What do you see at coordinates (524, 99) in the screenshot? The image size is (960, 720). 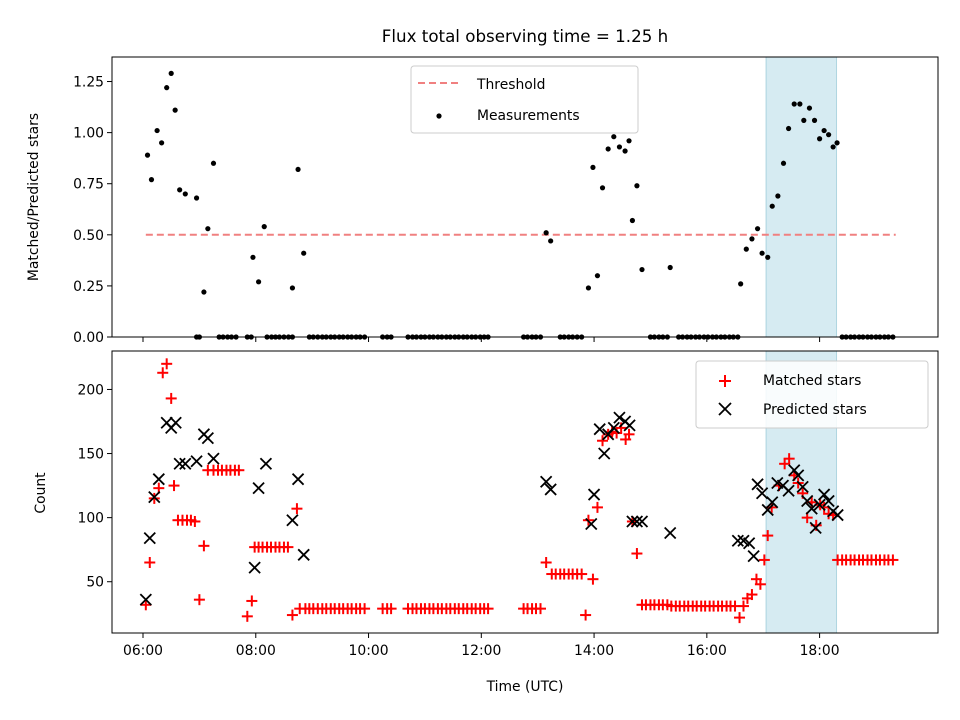 I see `top-legend-box` at bounding box center [524, 99].